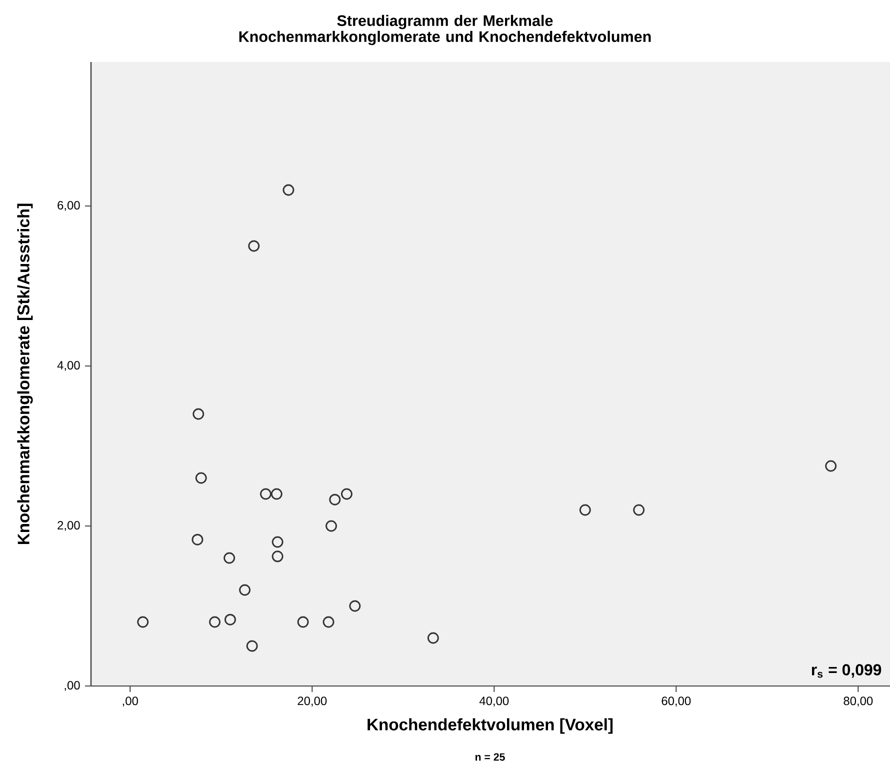 This screenshot has height=773, width=890. Describe the element at coordinates (72, 686) in the screenshot. I see `y-tick-label: ,00` at that location.